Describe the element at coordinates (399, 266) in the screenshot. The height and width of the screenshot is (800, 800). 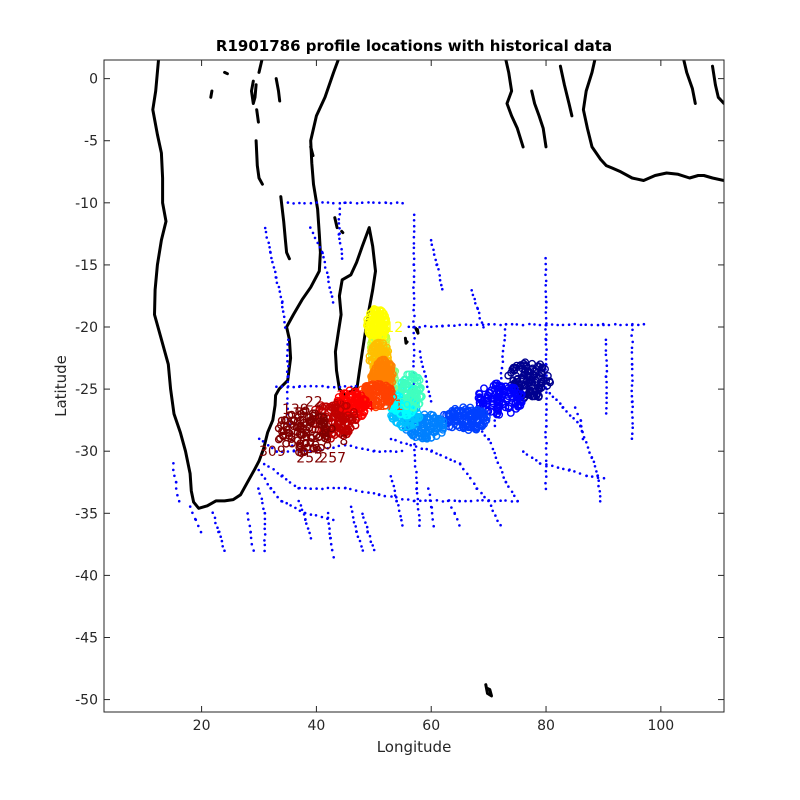
I see `y-tick: -15` at that location.